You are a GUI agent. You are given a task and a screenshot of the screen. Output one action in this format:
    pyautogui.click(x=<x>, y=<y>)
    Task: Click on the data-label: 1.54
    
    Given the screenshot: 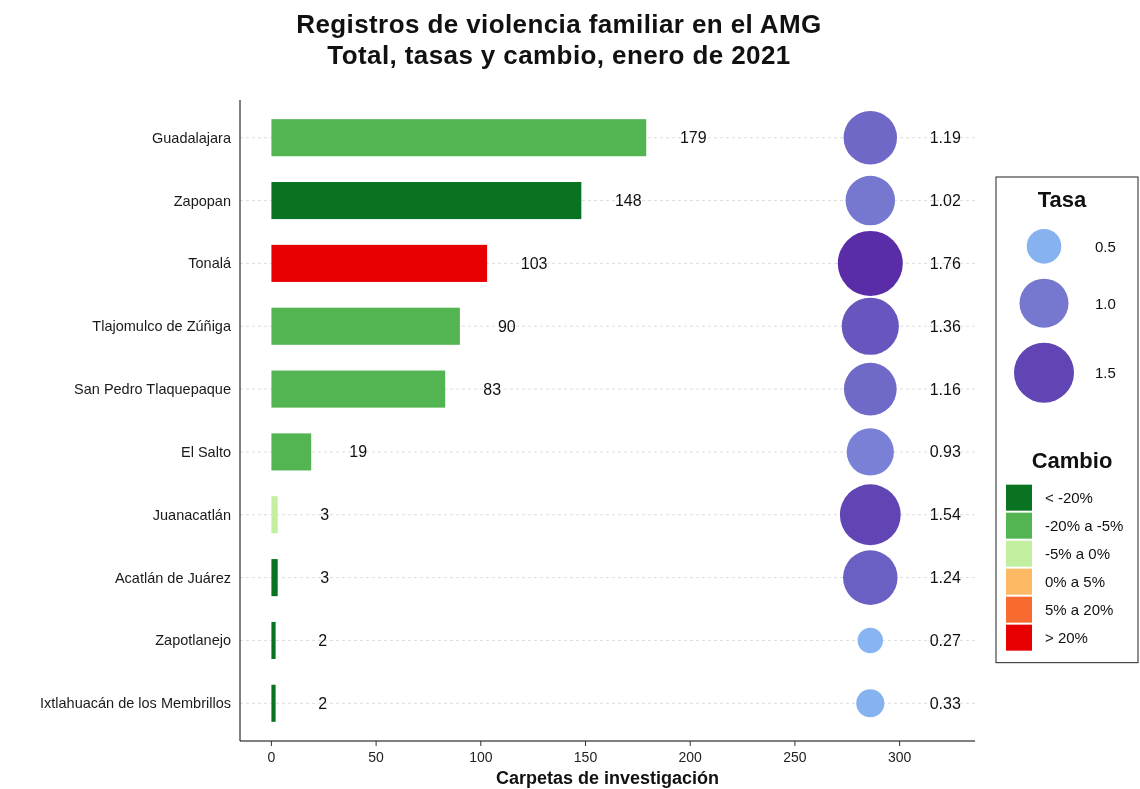 What is the action you would take?
    pyautogui.click(x=945, y=515)
    